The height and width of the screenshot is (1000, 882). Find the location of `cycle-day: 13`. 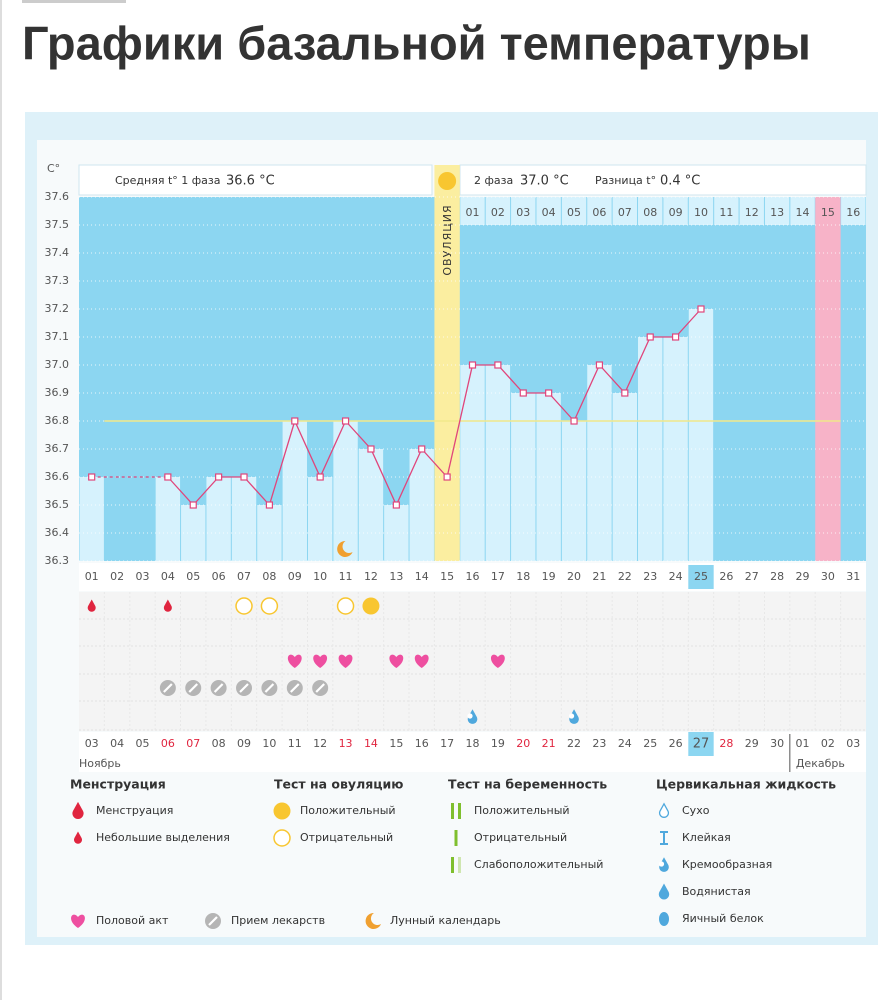

cycle-day: 13 is located at coordinates (777, 212).